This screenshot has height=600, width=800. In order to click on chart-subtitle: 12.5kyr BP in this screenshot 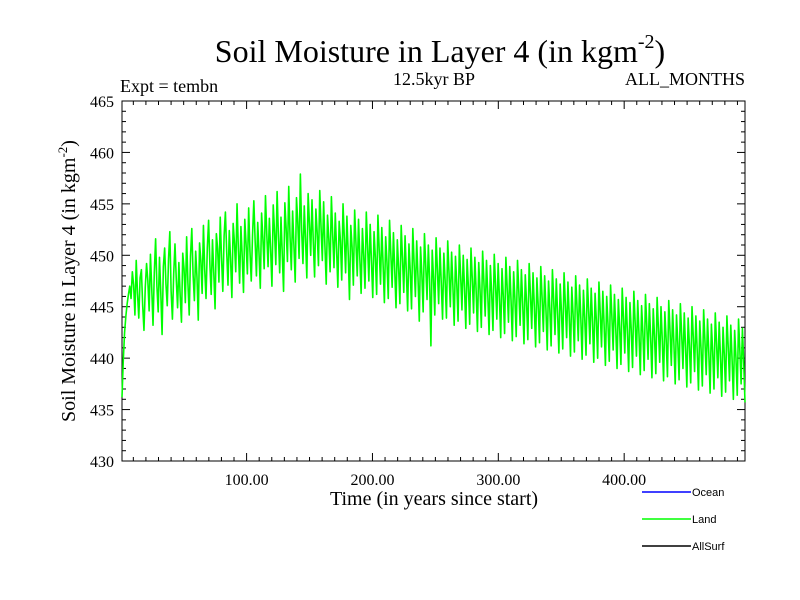, I will do `click(434, 79)`.